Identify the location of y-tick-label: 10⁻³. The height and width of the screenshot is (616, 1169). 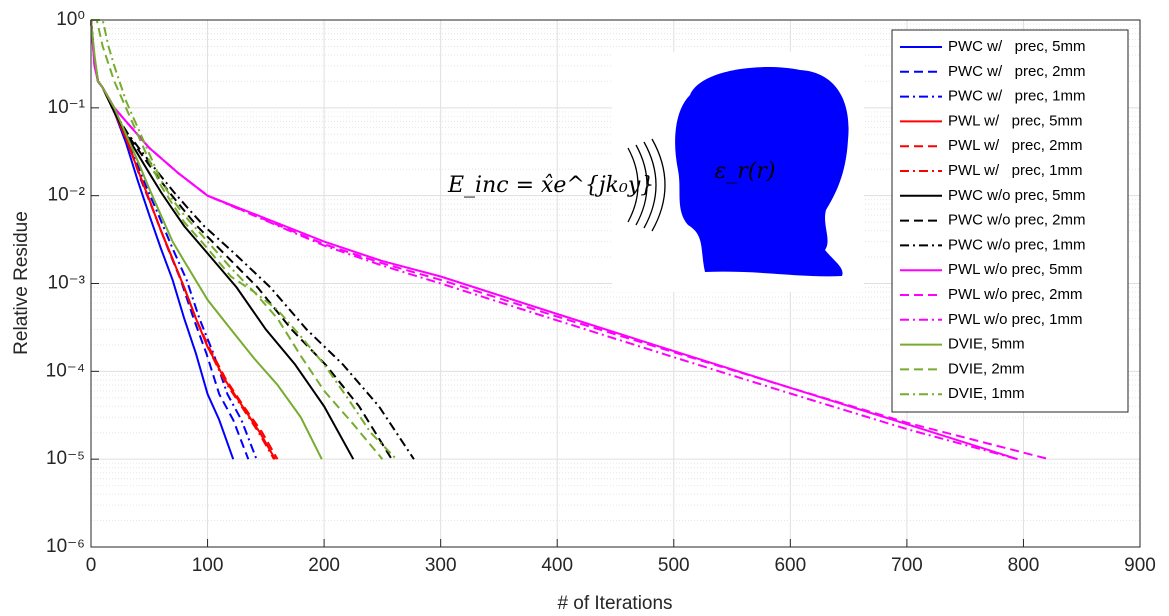
(67, 283).